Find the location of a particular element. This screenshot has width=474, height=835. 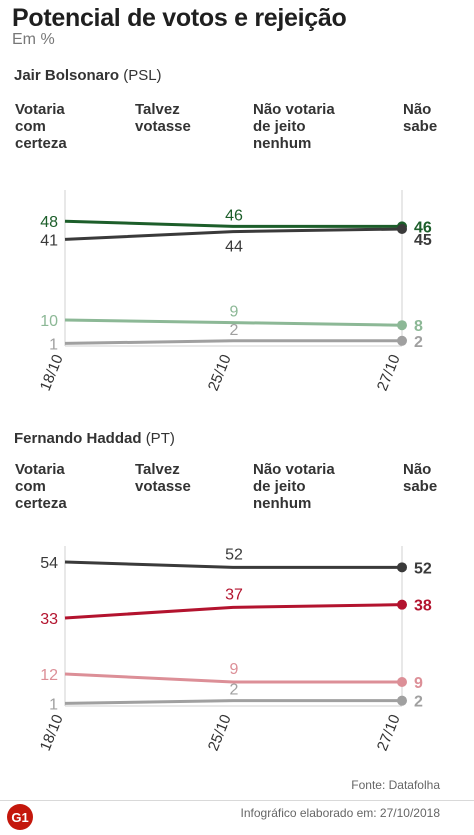

data-label-mid: 37 is located at coordinates (234, 594).